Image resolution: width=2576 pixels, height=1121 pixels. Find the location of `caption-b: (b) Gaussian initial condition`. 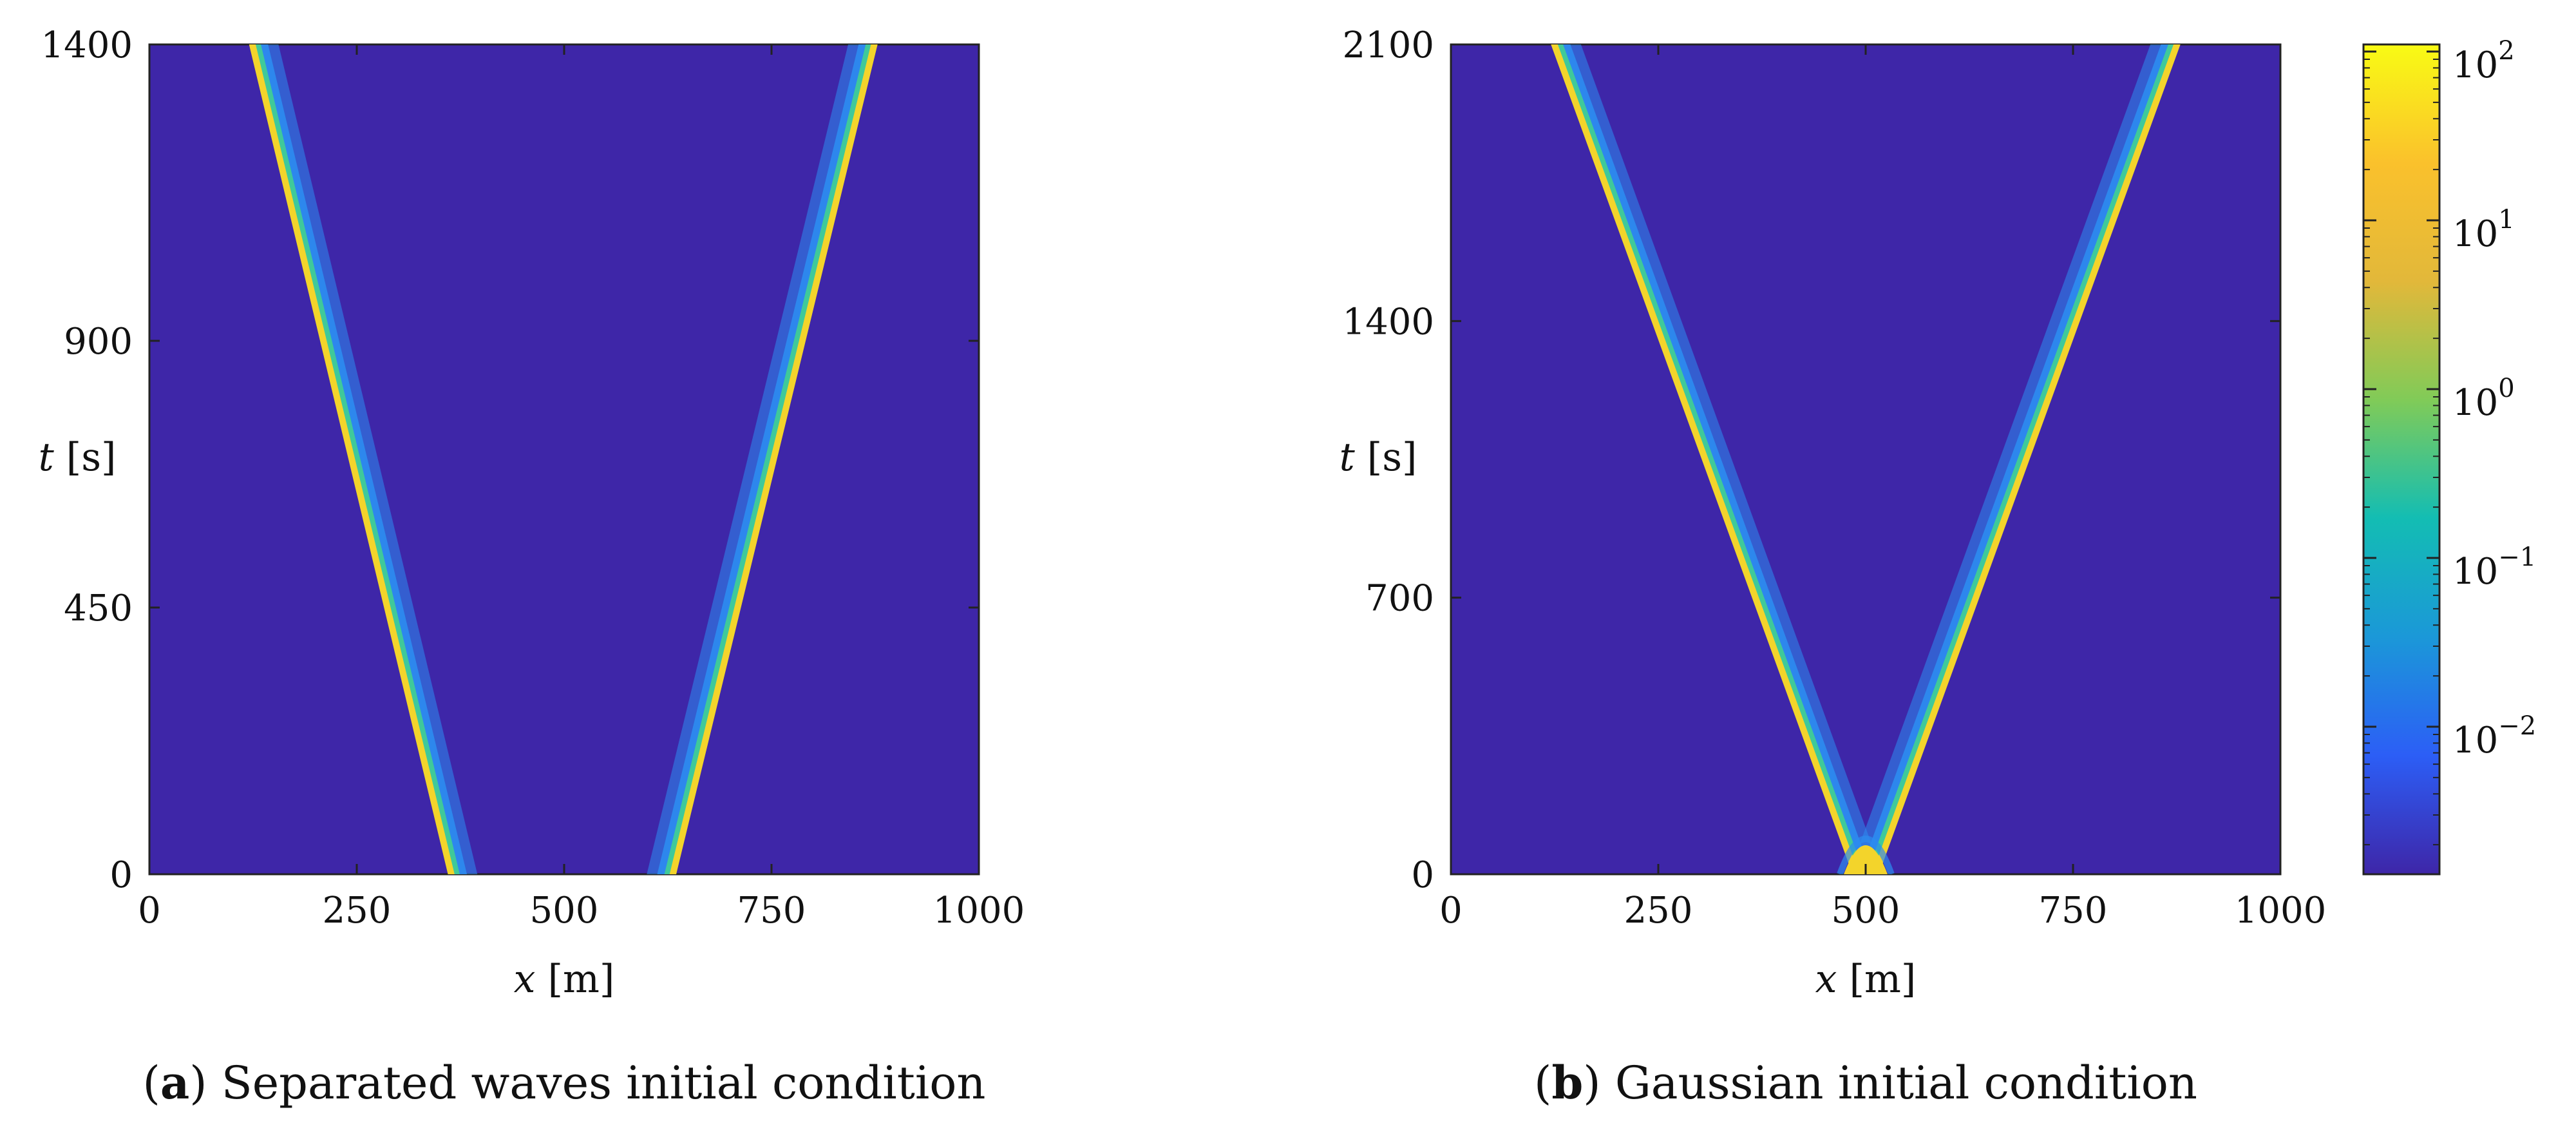

caption-b: (b) Gaussian initial condition is located at coordinates (1865, 1082).